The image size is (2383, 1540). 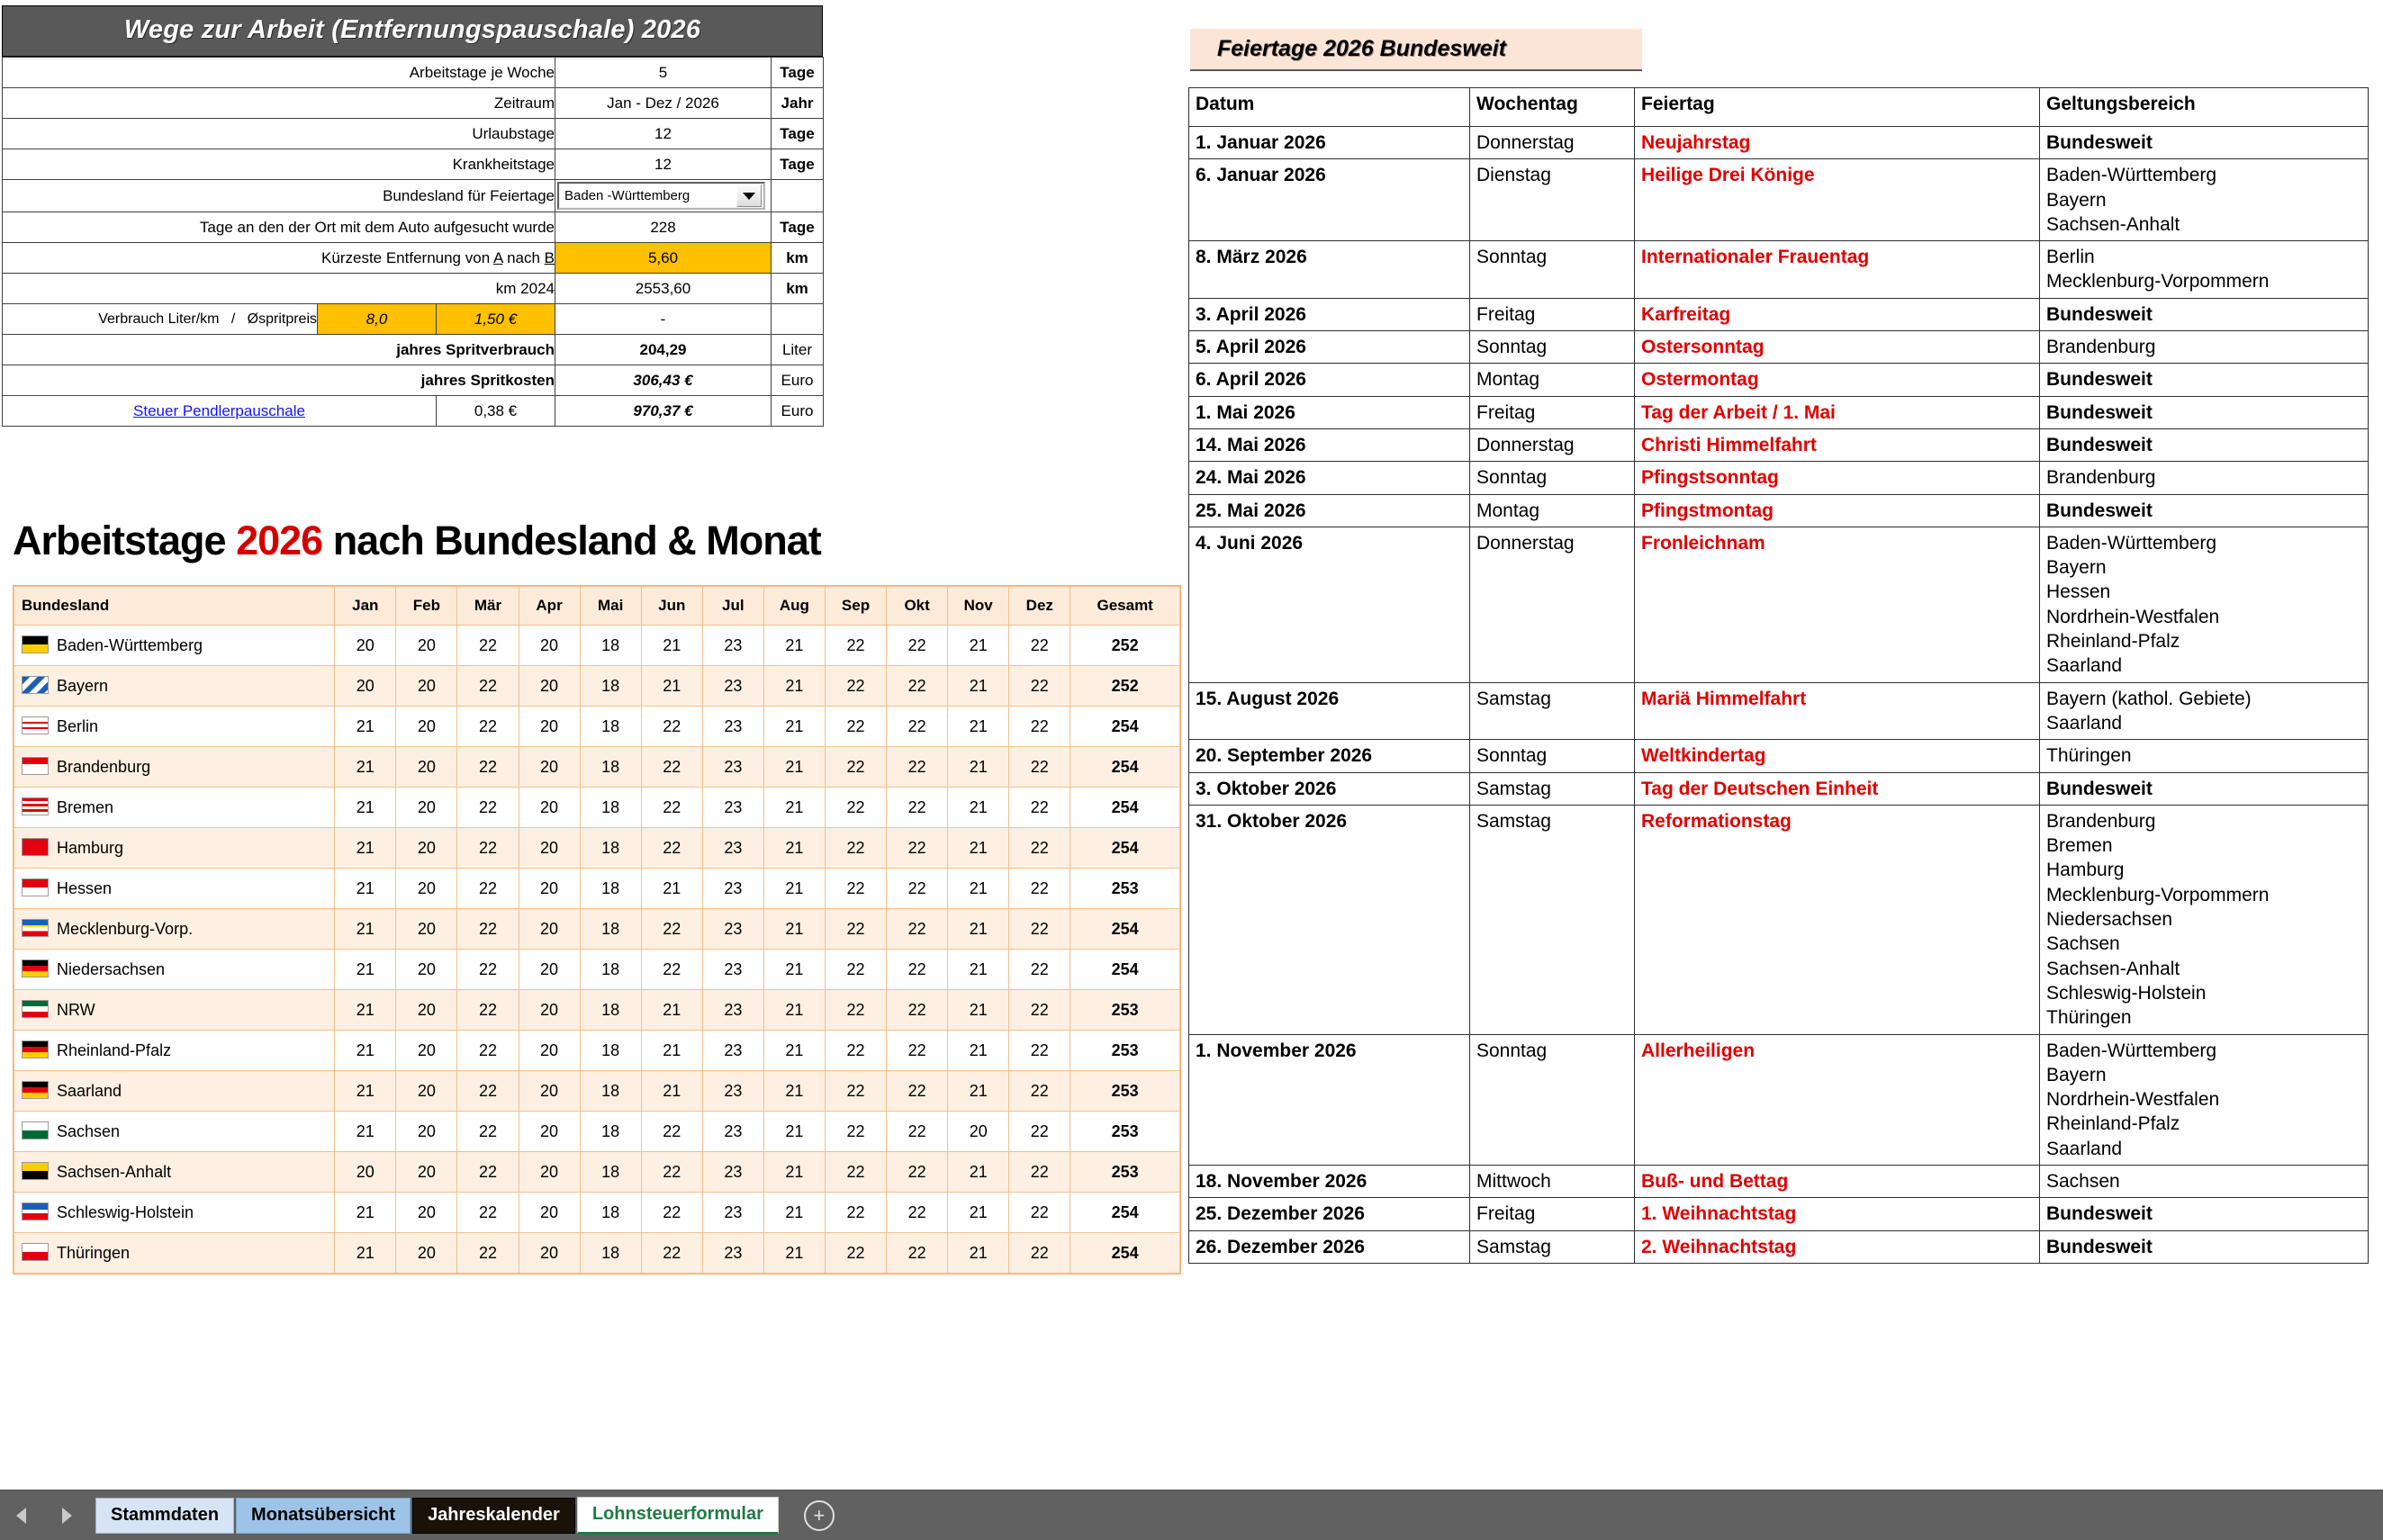 What do you see at coordinates (1329, 314) in the screenshot?
I see `feiertag-datum: 3. April 2026` at bounding box center [1329, 314].